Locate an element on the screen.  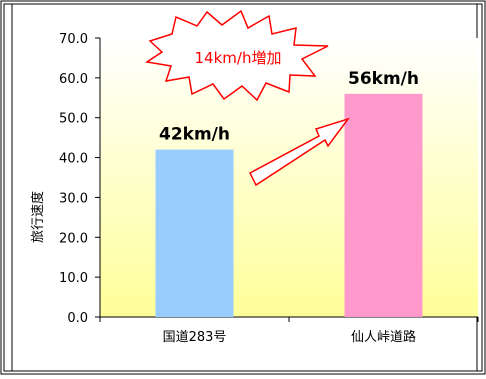
annotation-text: 14km/h増加 is located at coordinates (238, 58).